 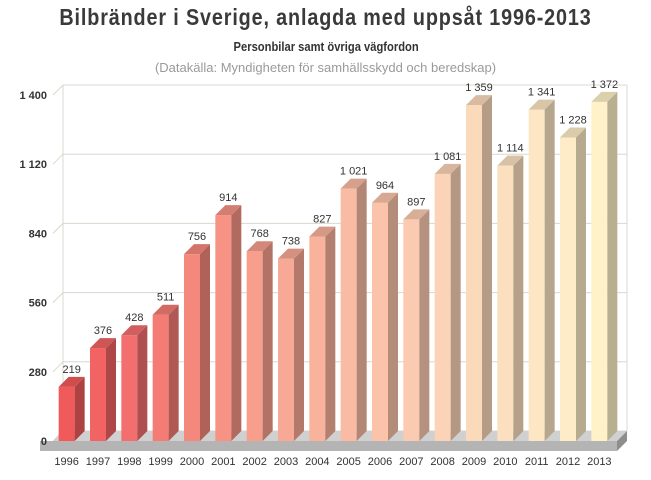 I want to click on y-tick-label: 0, so click(x=44, y=442).